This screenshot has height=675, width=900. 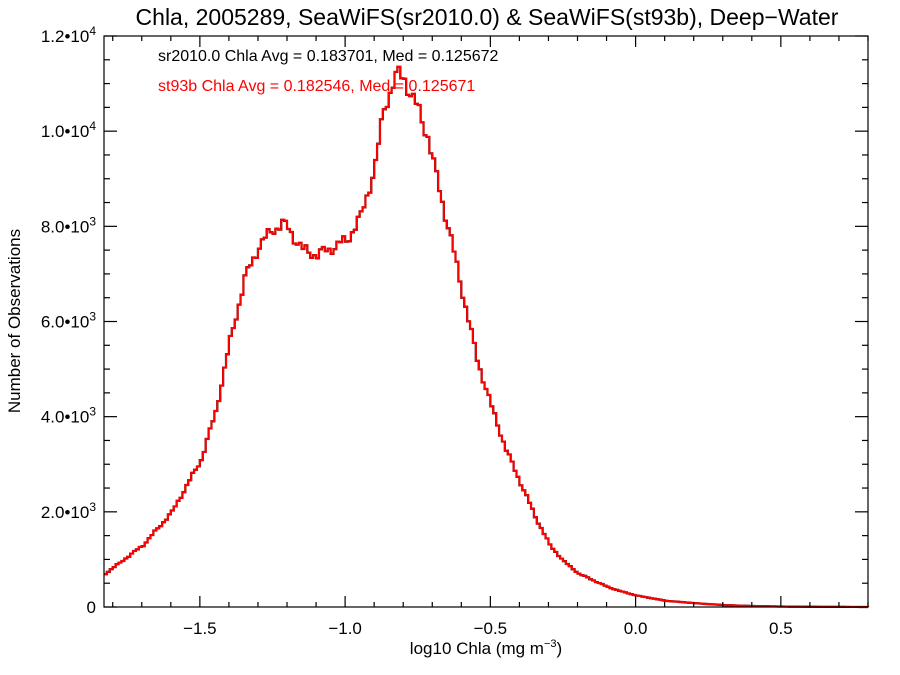 I want to click on x-axis-title-exponent: −3, so click(x=550, y=644).